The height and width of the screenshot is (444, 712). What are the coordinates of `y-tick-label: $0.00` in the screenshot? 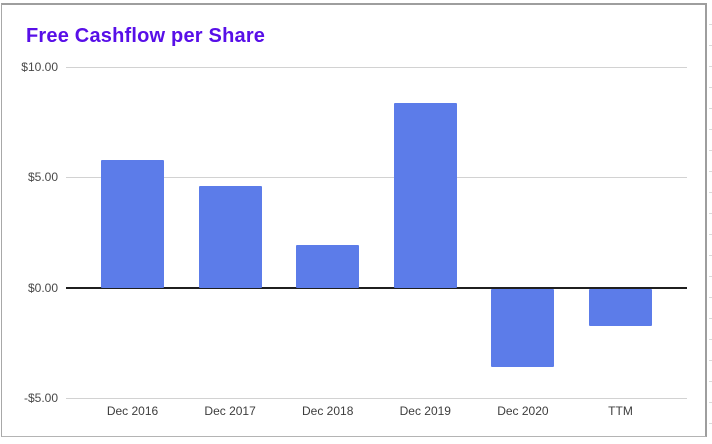 It's located at (42, 287).